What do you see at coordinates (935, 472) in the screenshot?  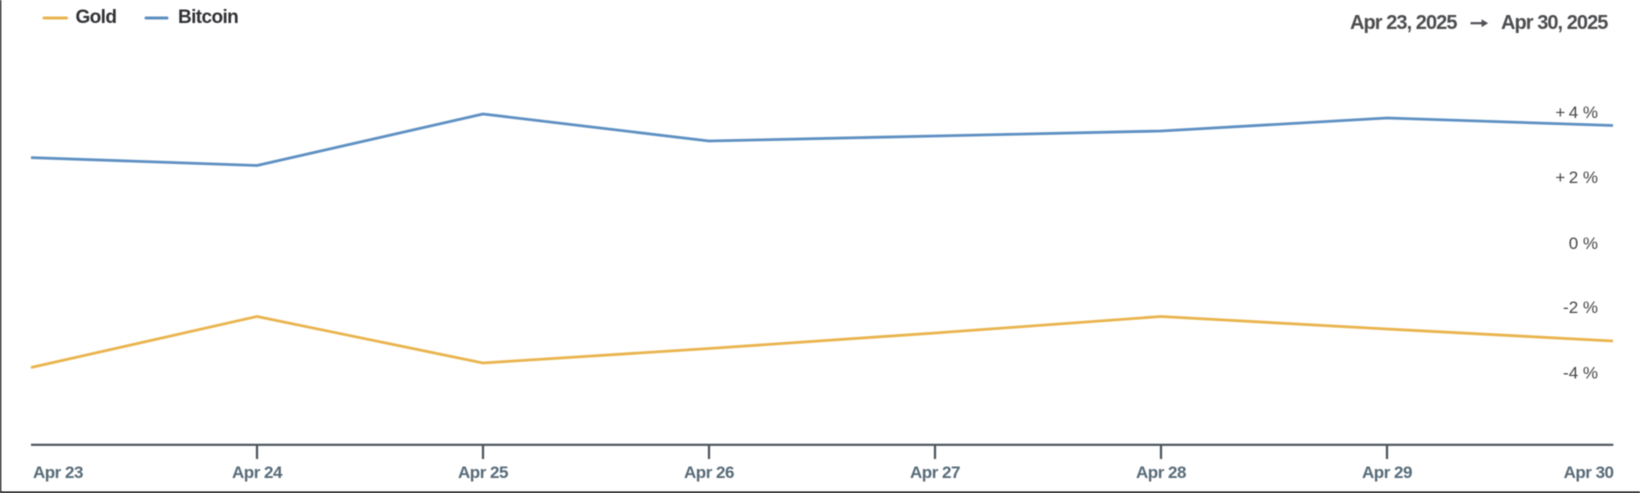 I see `svg-text: Apr 27` at bounding box center [935, 472].